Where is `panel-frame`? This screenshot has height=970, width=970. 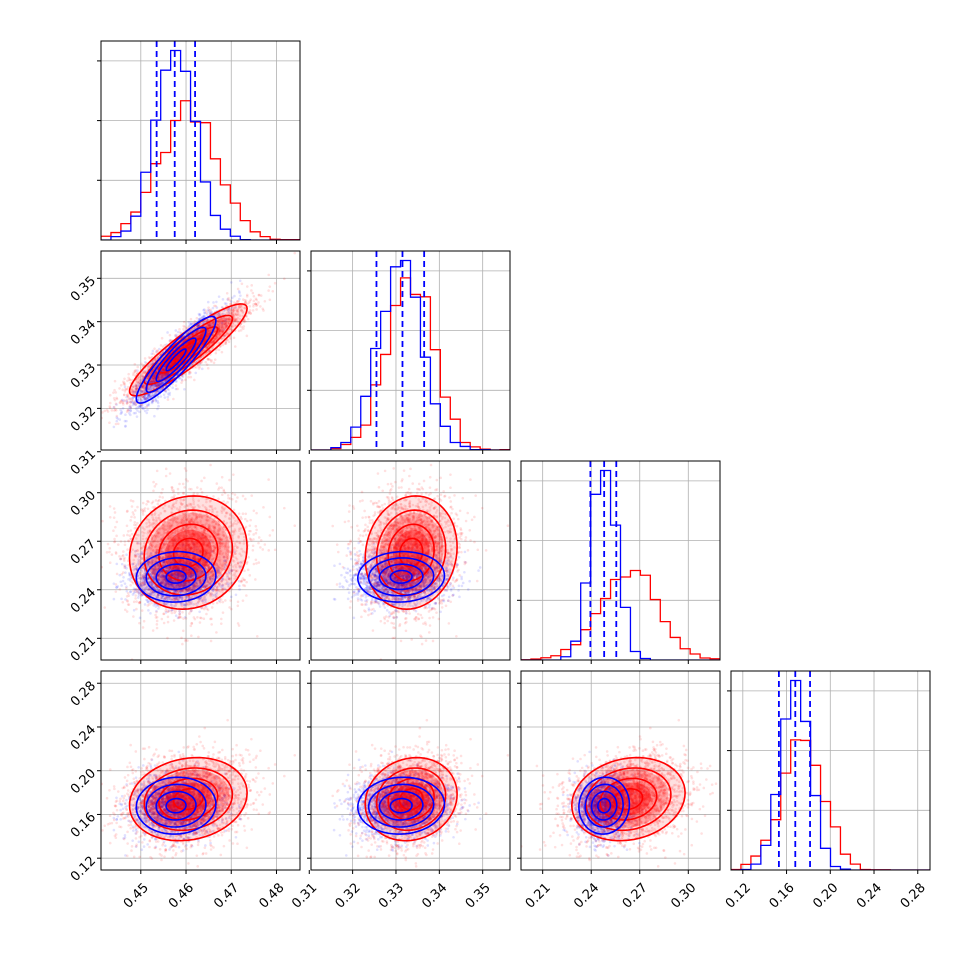 panel-frame is located at coordinates (200, 140).